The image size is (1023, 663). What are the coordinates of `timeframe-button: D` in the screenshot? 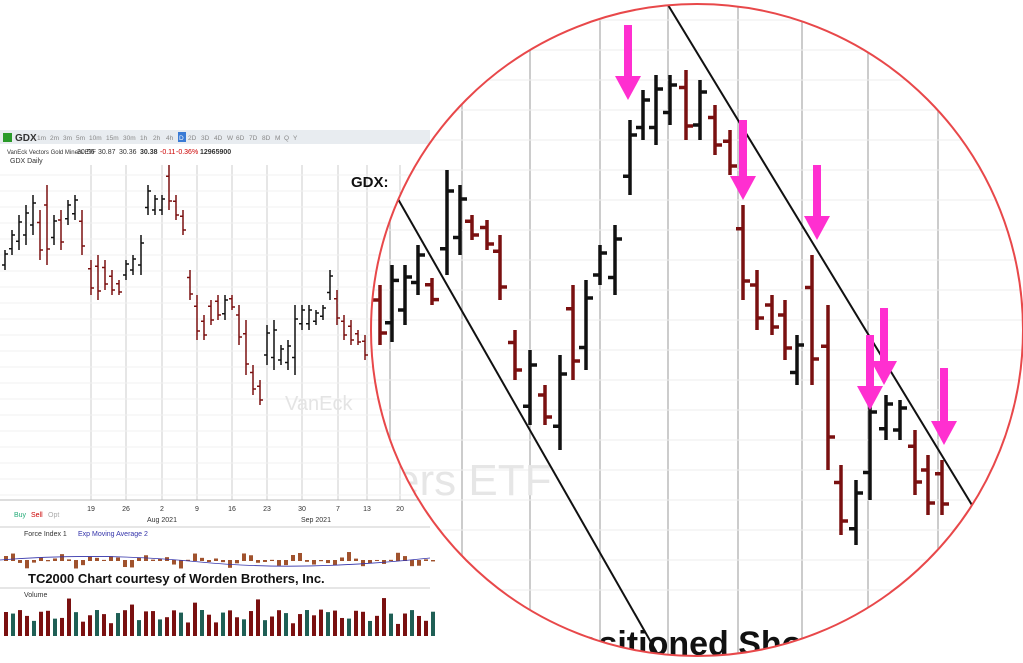 It's located at (181, 138).